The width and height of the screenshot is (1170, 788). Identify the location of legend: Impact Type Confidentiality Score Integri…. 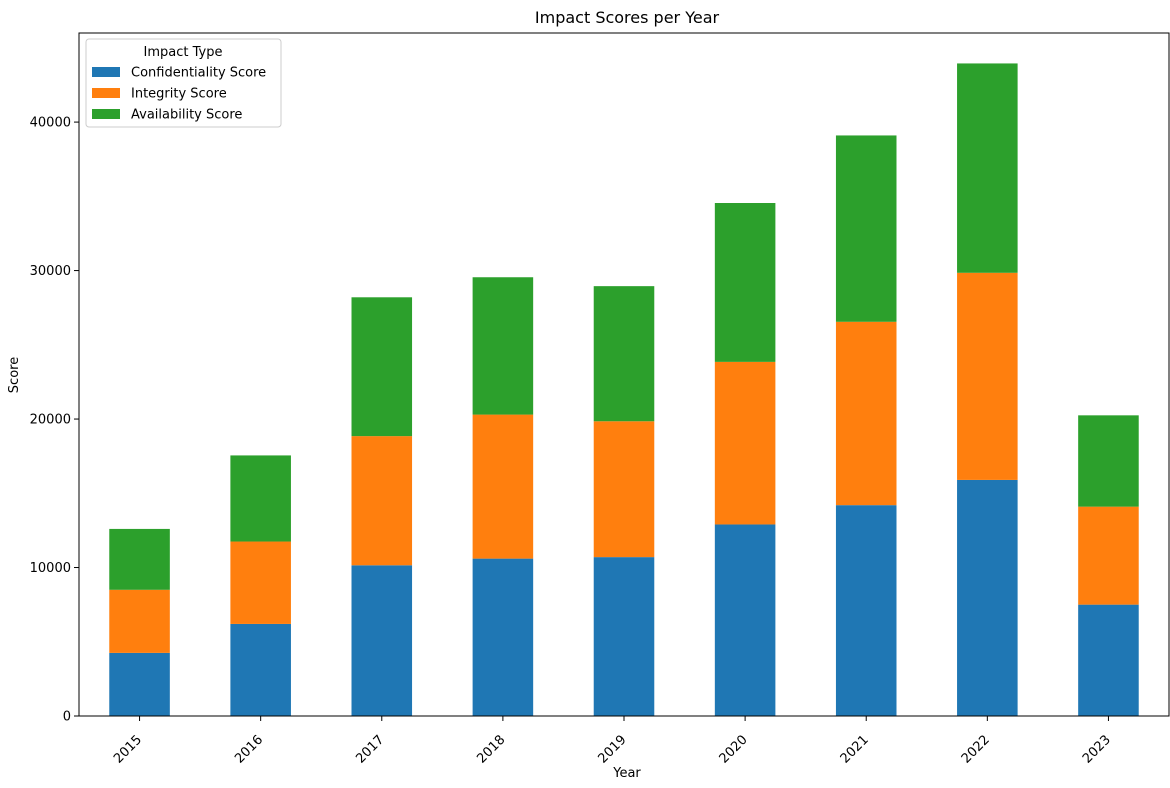
(183, 83).